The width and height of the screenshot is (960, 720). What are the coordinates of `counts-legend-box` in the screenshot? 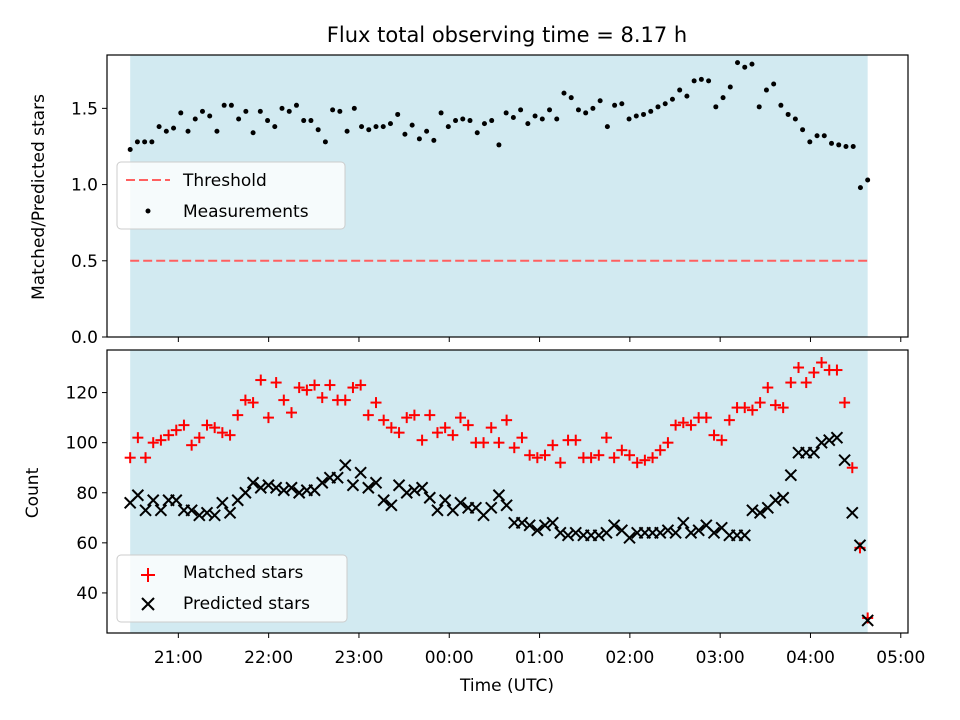 It's located at (232, 588).